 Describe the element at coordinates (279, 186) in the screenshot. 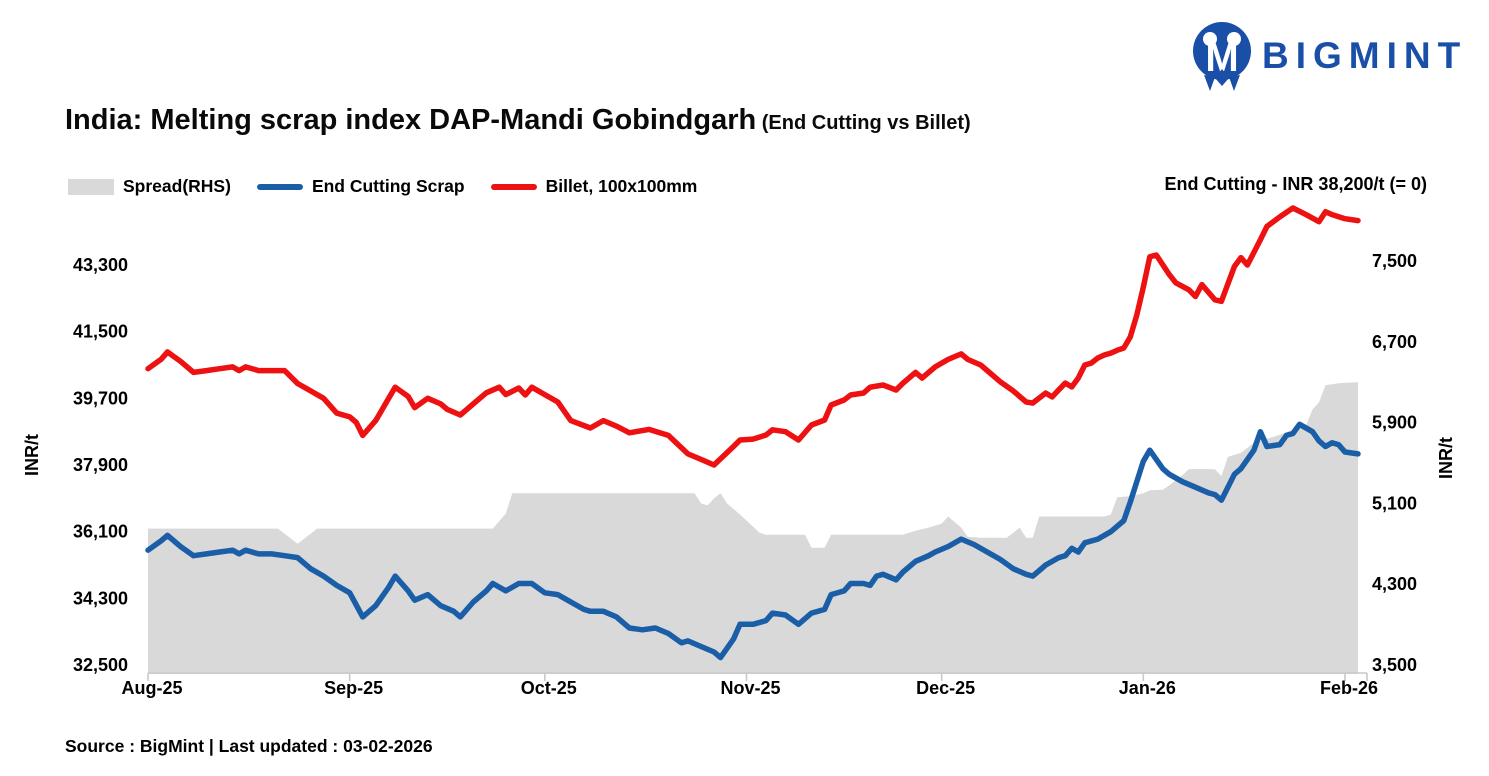

I see `end-cutting-line-swatch` at that location.